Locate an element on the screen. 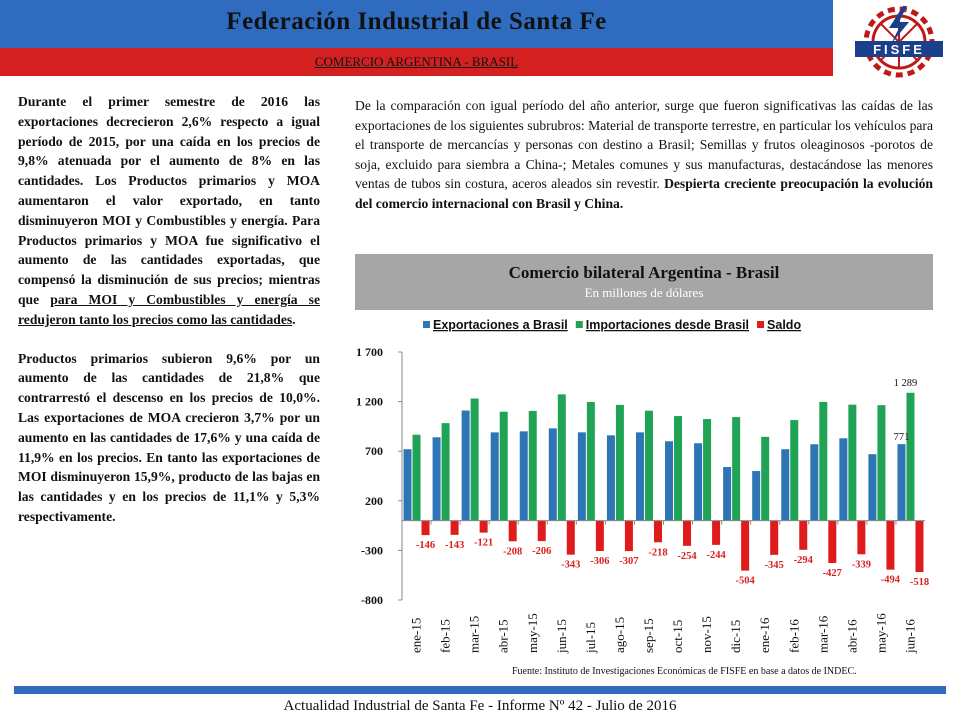  exportaciones-data-label: 771 is located at coordinates (902, 437).